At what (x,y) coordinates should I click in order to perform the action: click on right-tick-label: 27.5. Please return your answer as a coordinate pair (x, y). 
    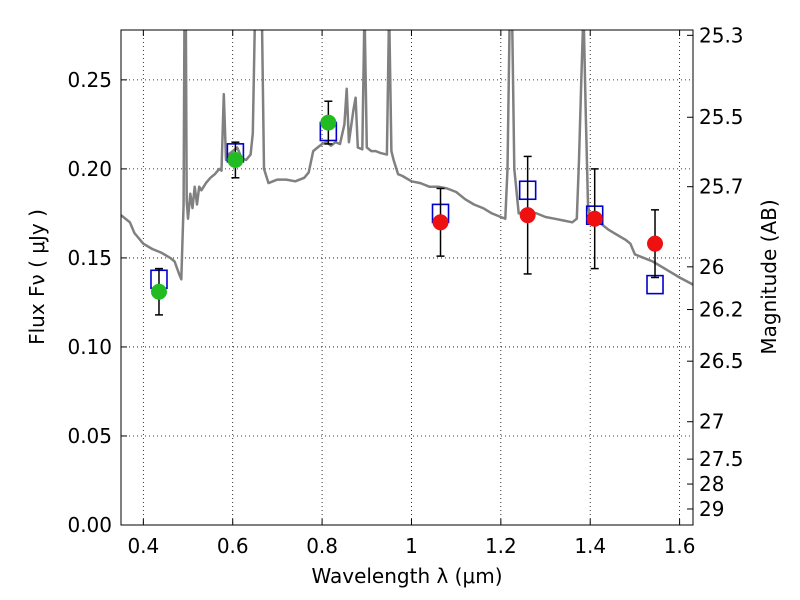
    Looking at the image, I should click on (721, 459).